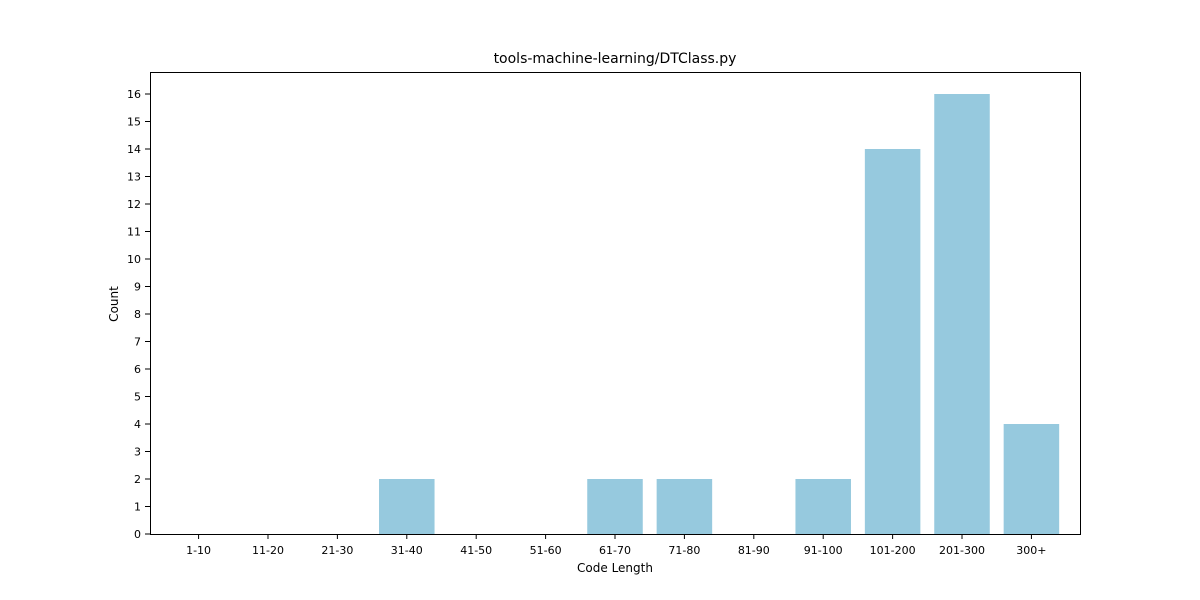  I want to click on y-tick-label: 6, so click(137, 369).